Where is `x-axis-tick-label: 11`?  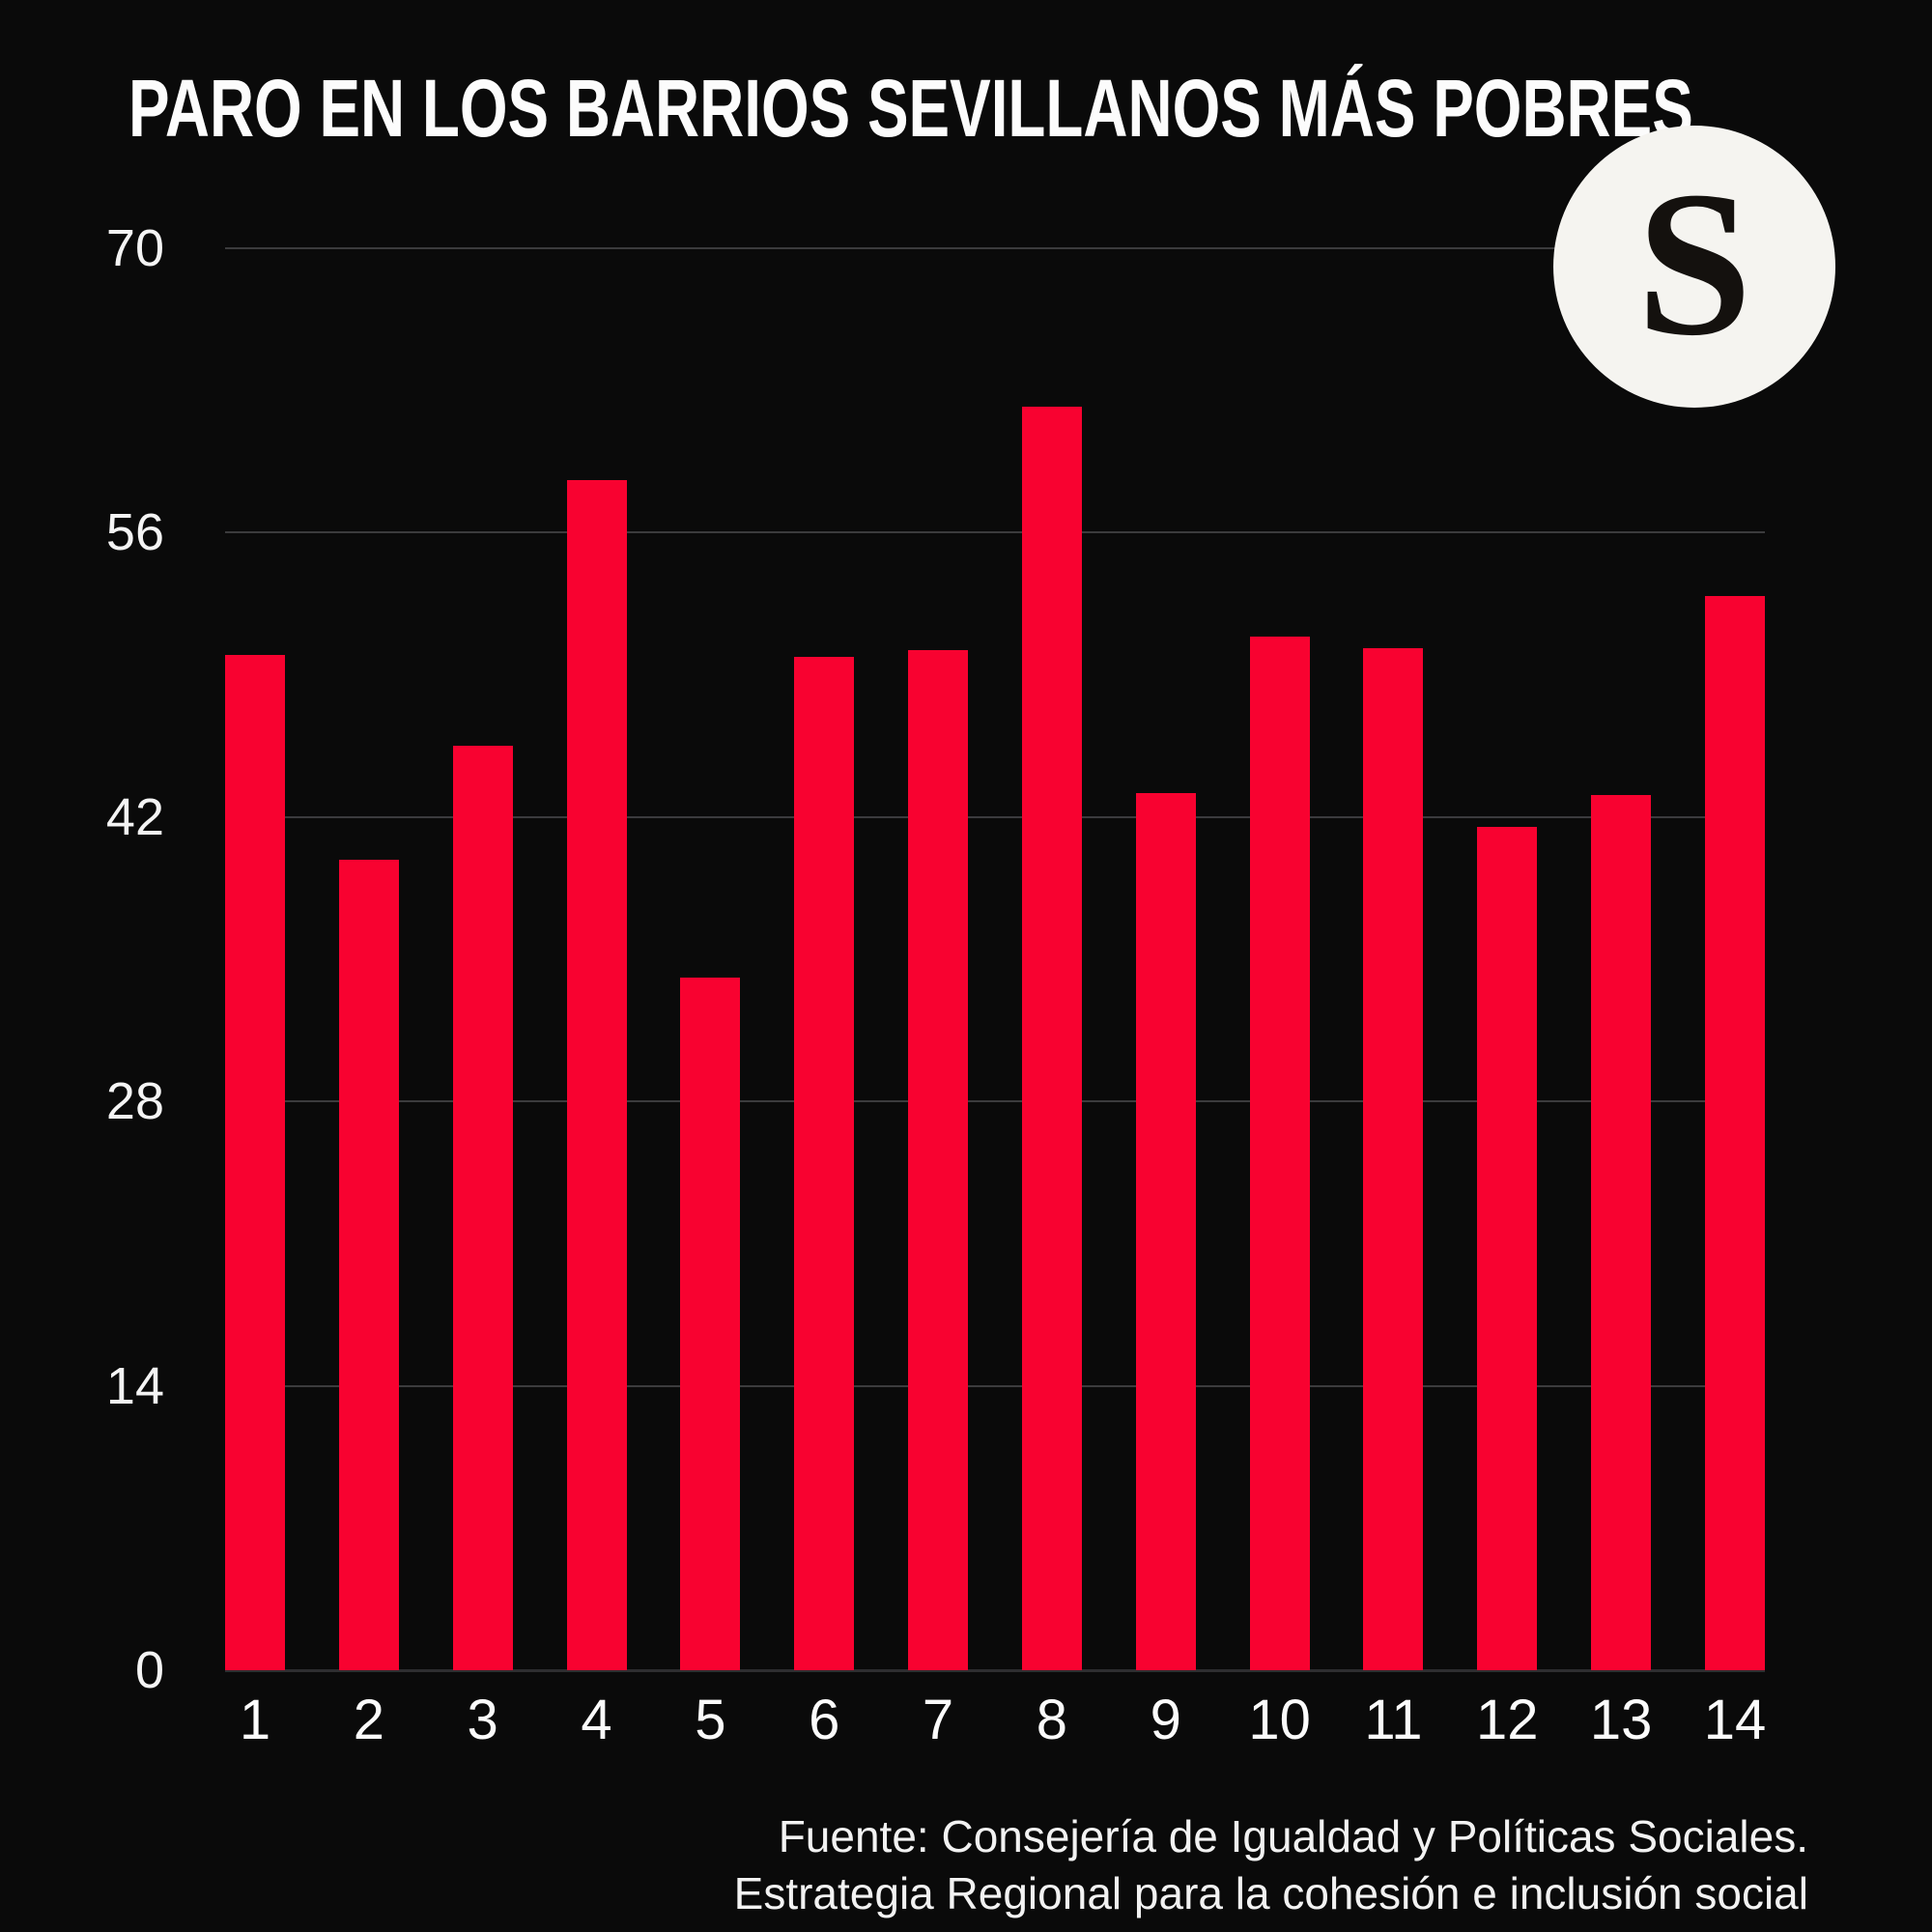 x-axis-tick-label: 11 is located at coordinates (1393, 1720).